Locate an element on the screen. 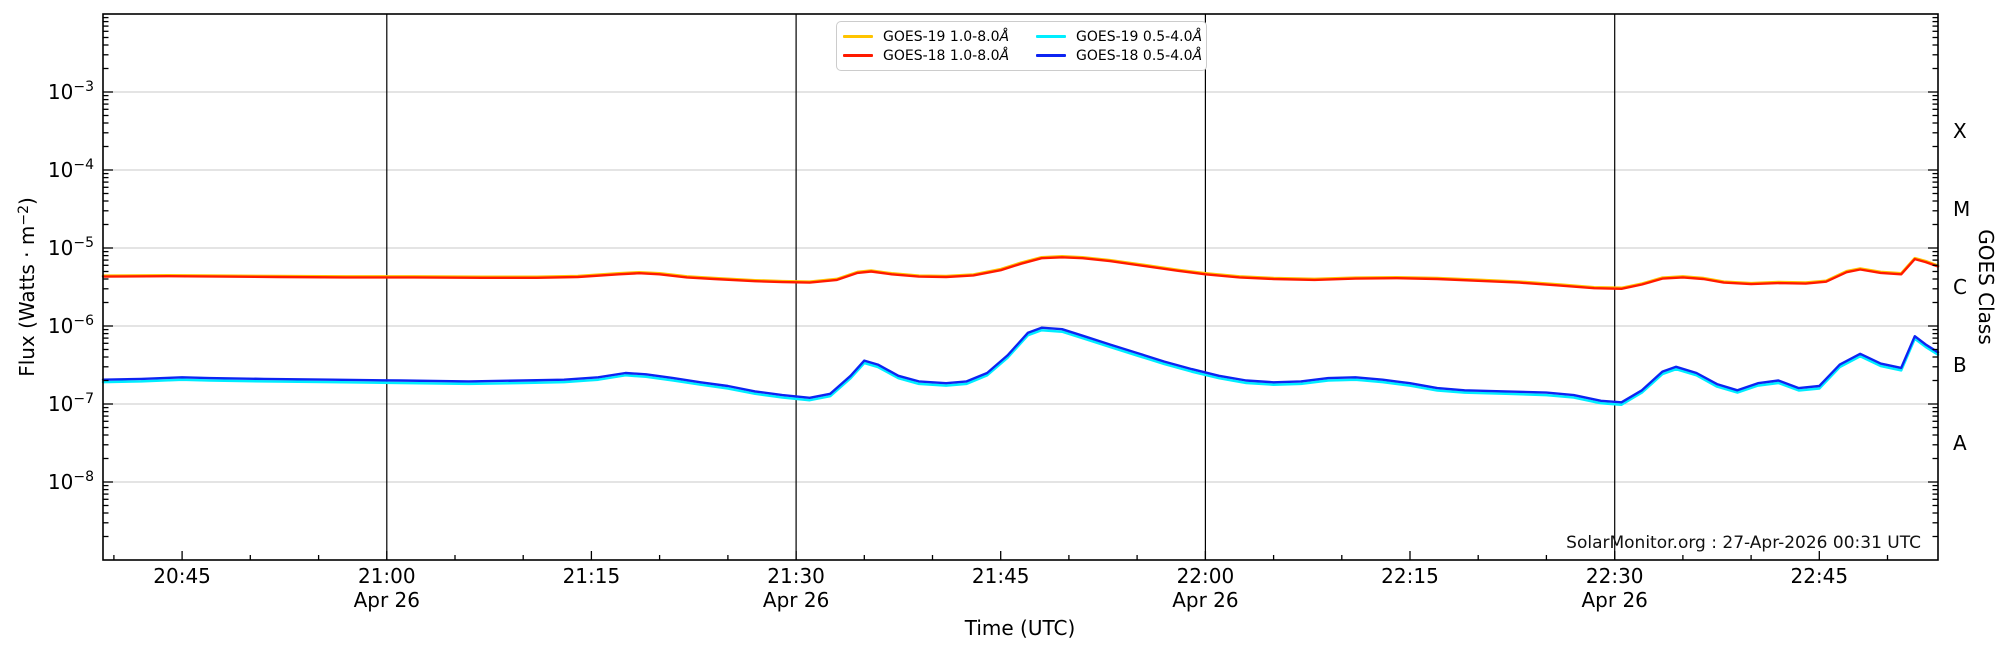 The height and width of the screenshot is (650, 2000). legend-item-goes-19-long: GOES-19 1.0-8.0Å is located at coordinates (939, 37).